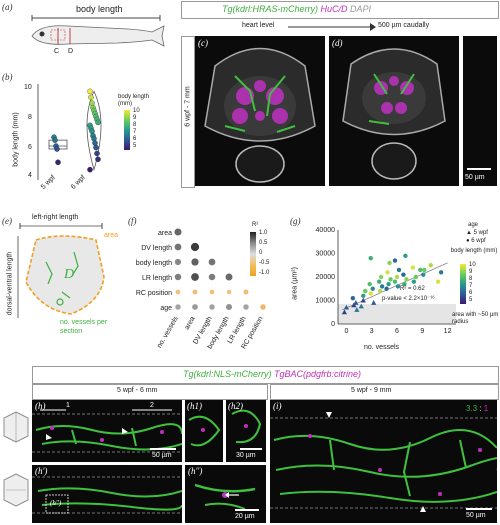 Image resolution: width=500 pixels, height=525 pixels. I want to click on g-area-note: area with ~50 µm radius, so click(475, 318).